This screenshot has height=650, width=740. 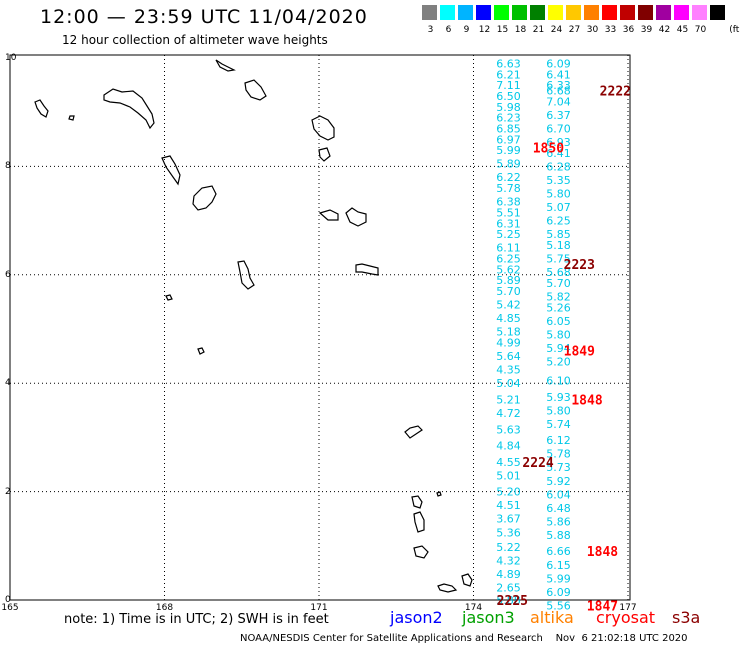 I want to click on scale-label: 39, so click(x=646, y=30).